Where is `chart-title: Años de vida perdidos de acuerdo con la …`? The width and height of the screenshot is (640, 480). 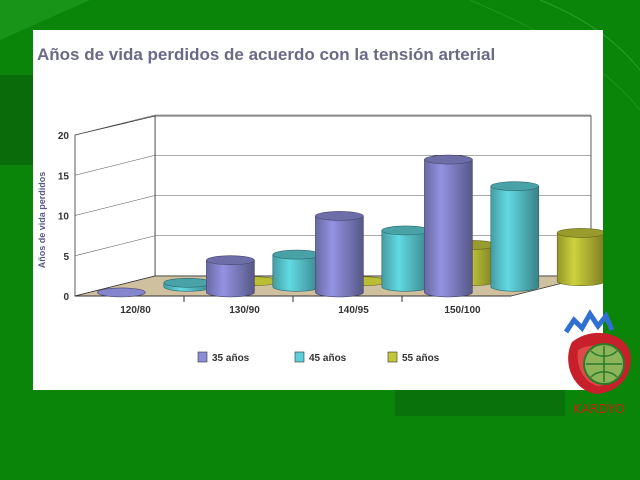 chart-title: Años de vida perdidos de acuerdo con la … is located at coordinates (266, 54).